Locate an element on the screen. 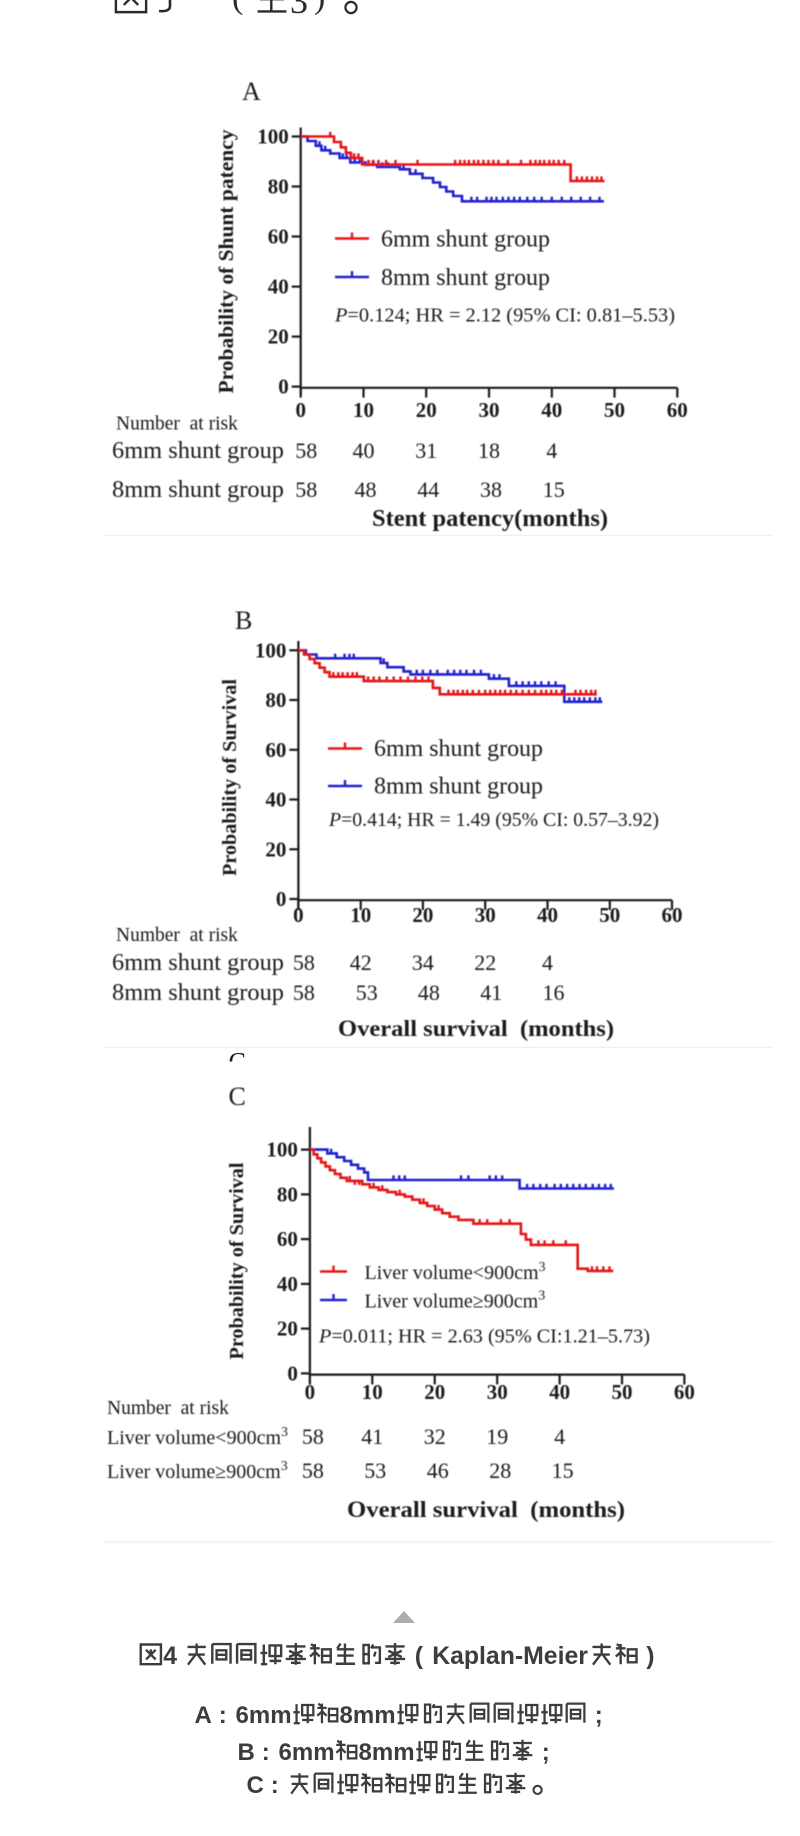 Image resolution: width=800 pixels, height=1836 pixels. svg-text: 32 is located at coordinates (435, 1436).